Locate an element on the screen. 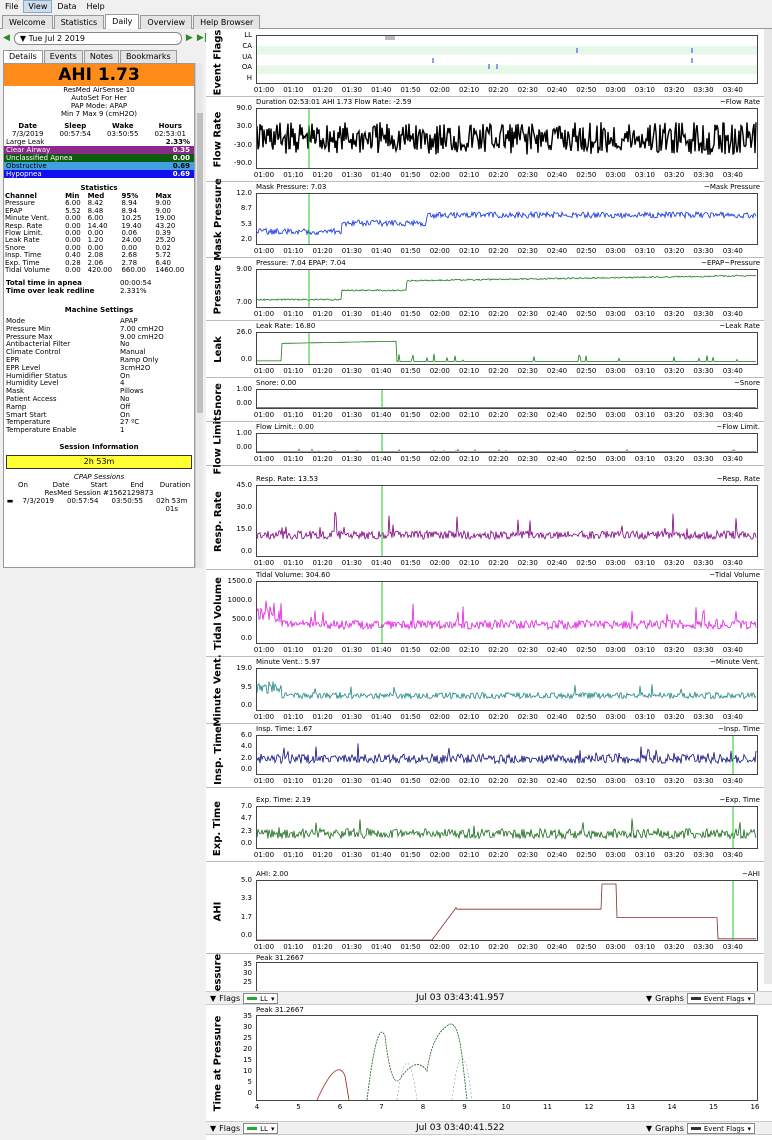  session-duration-bar: 2h 53m is located at coordinates (99, 462).